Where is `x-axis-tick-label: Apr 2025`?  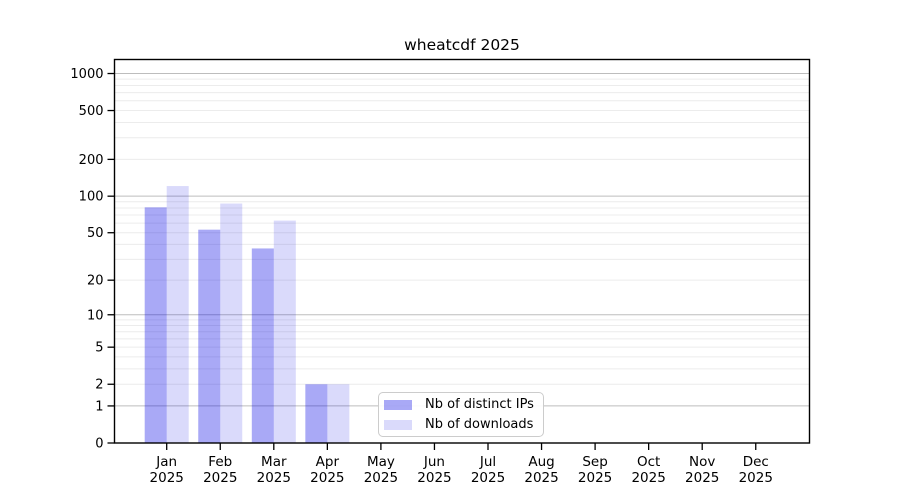
x-axis-tick-label: Apr 2025 is located at coordinates (327, 470).